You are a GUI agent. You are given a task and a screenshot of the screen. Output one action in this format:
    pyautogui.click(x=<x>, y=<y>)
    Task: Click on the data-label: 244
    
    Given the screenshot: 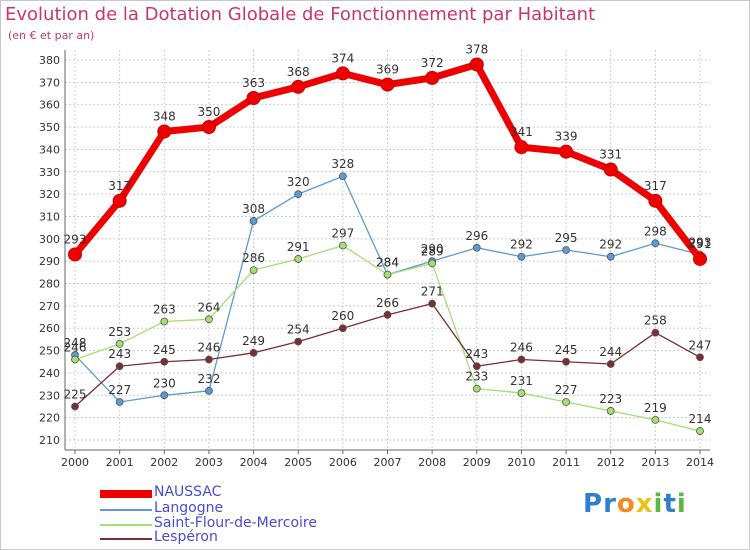 What is the action you would take?
    pyautogui.click(x=610, y=352)
    